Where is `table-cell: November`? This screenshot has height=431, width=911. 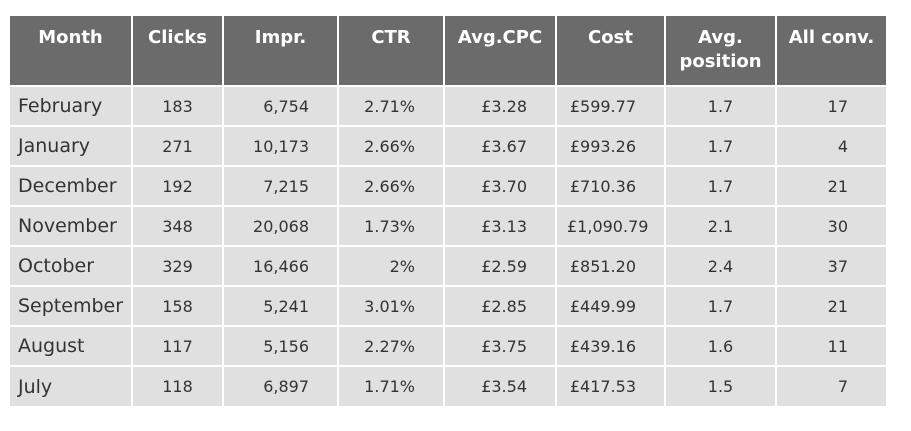
table-cell: November is located at coordinates (71, 225).